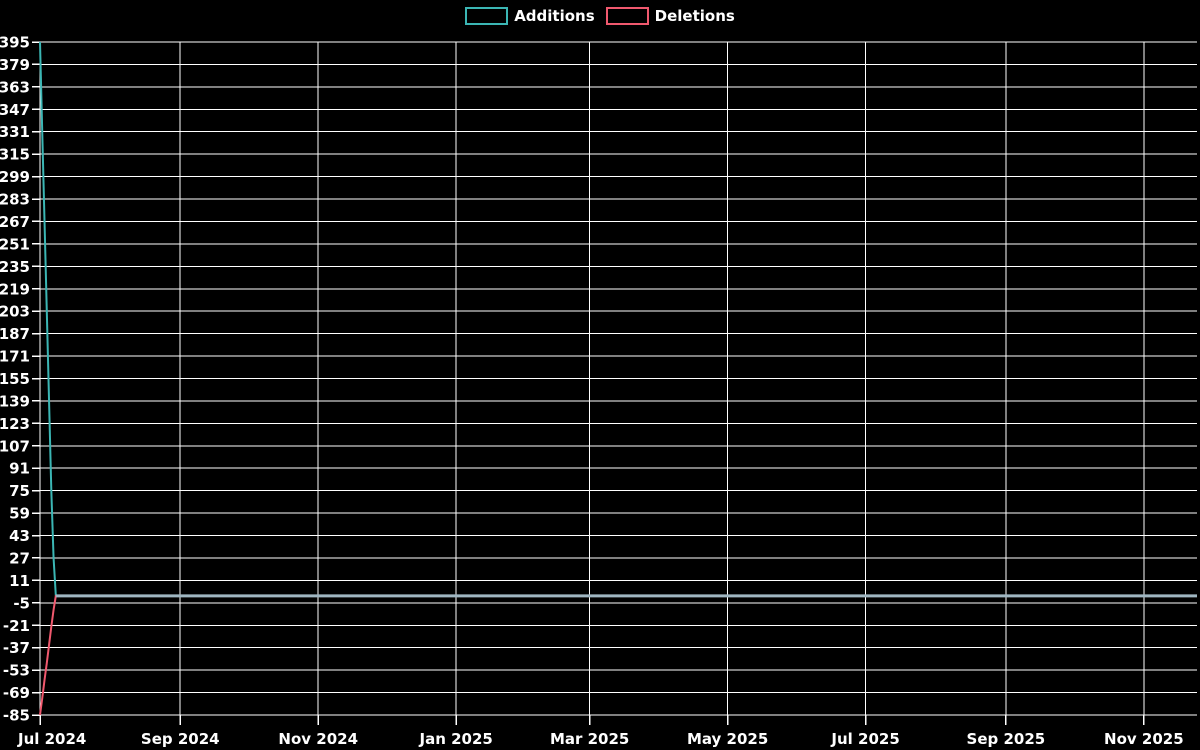 This screenshot has width=1200, height=750. What do you see at coordinates (318, 739) in the screenshot?
I see `x-tick-label: Nov 2024` at bounding box center [318, 739].